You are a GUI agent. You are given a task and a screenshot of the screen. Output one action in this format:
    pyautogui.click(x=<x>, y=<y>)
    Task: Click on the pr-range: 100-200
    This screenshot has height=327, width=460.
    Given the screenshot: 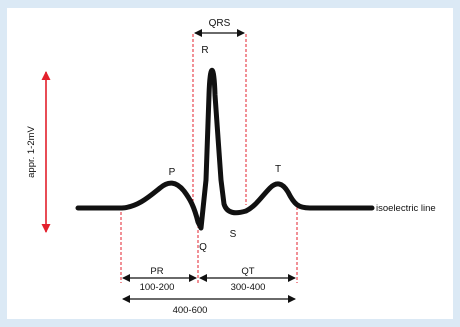 What is the action you would take?
    pyautogui.click(x=157, y=287)
    